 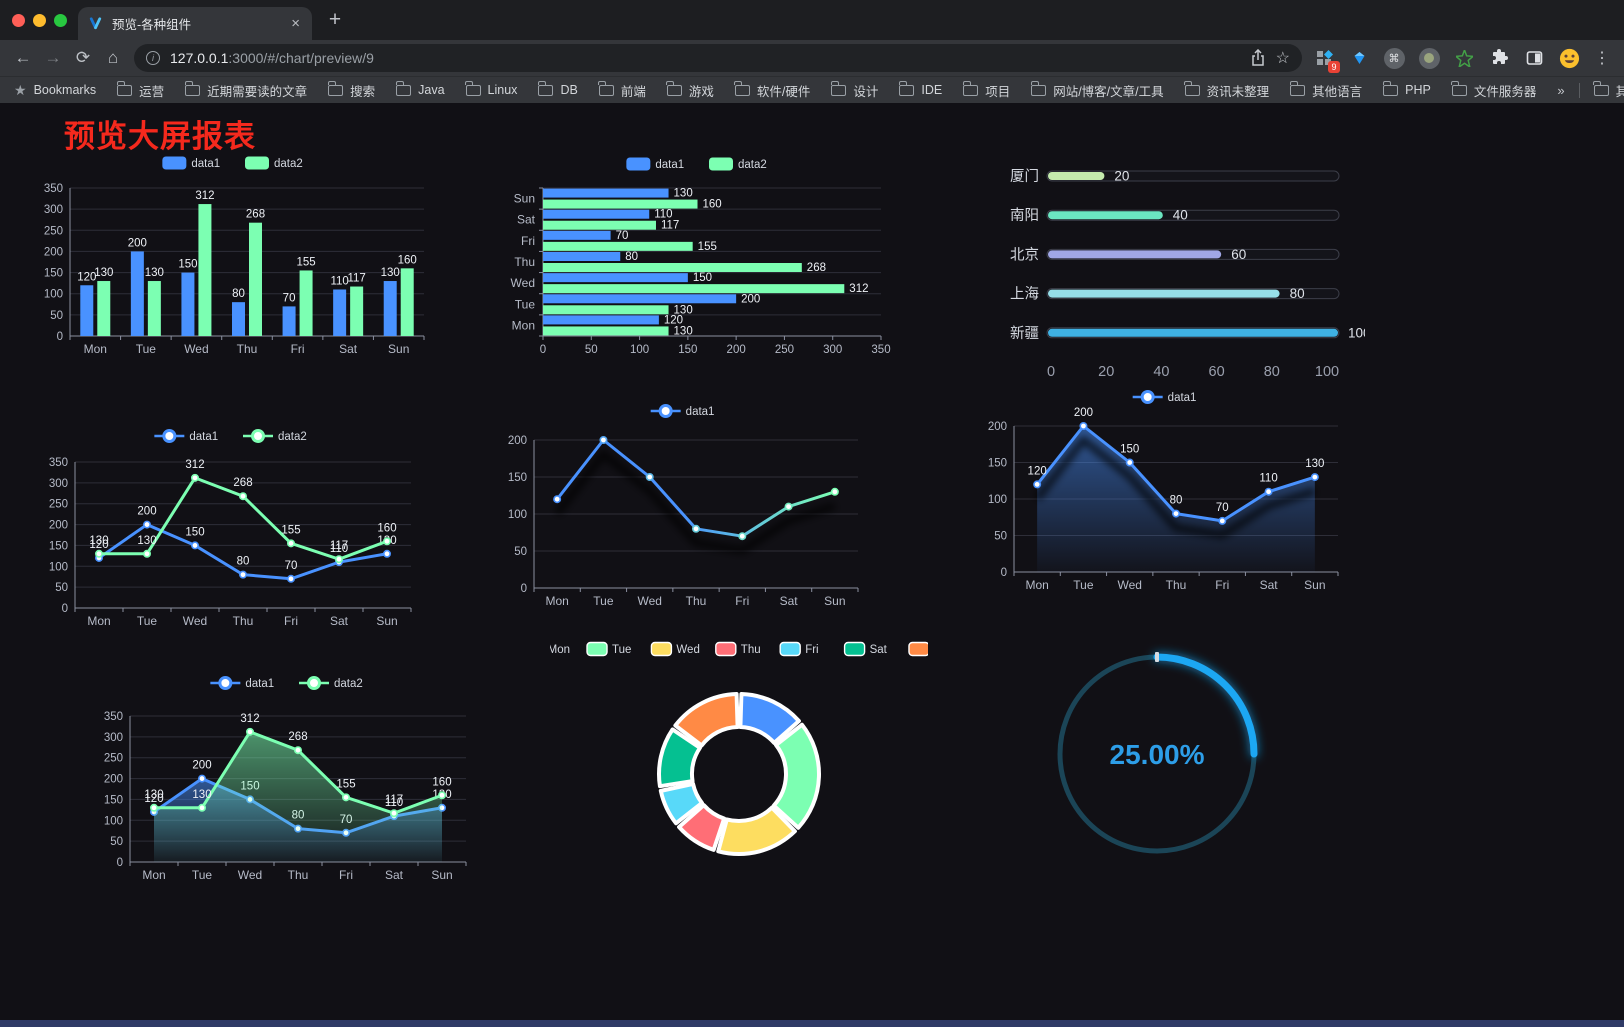 What do you see at coordinates (1464, 58) in the screenshot?
I see `extension-xpath-star-icon` at bounding box center [1464, 58].